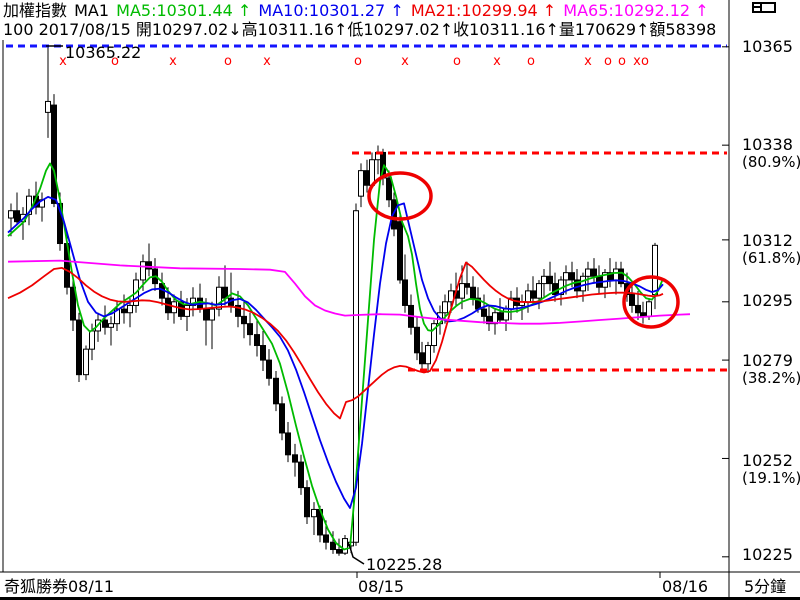  Describe the element at coordinates (92, 10) in the screenshot. I see `ma1-label: MA1` at that location.